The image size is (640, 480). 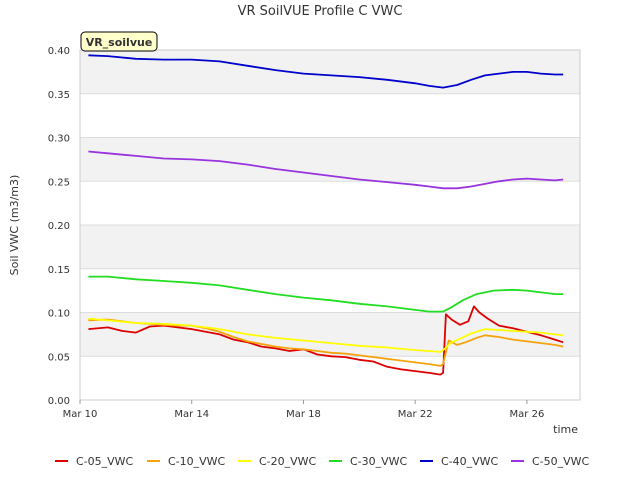 I want to click on x-tick-label: Mar 14, so click(x=191, y=414).